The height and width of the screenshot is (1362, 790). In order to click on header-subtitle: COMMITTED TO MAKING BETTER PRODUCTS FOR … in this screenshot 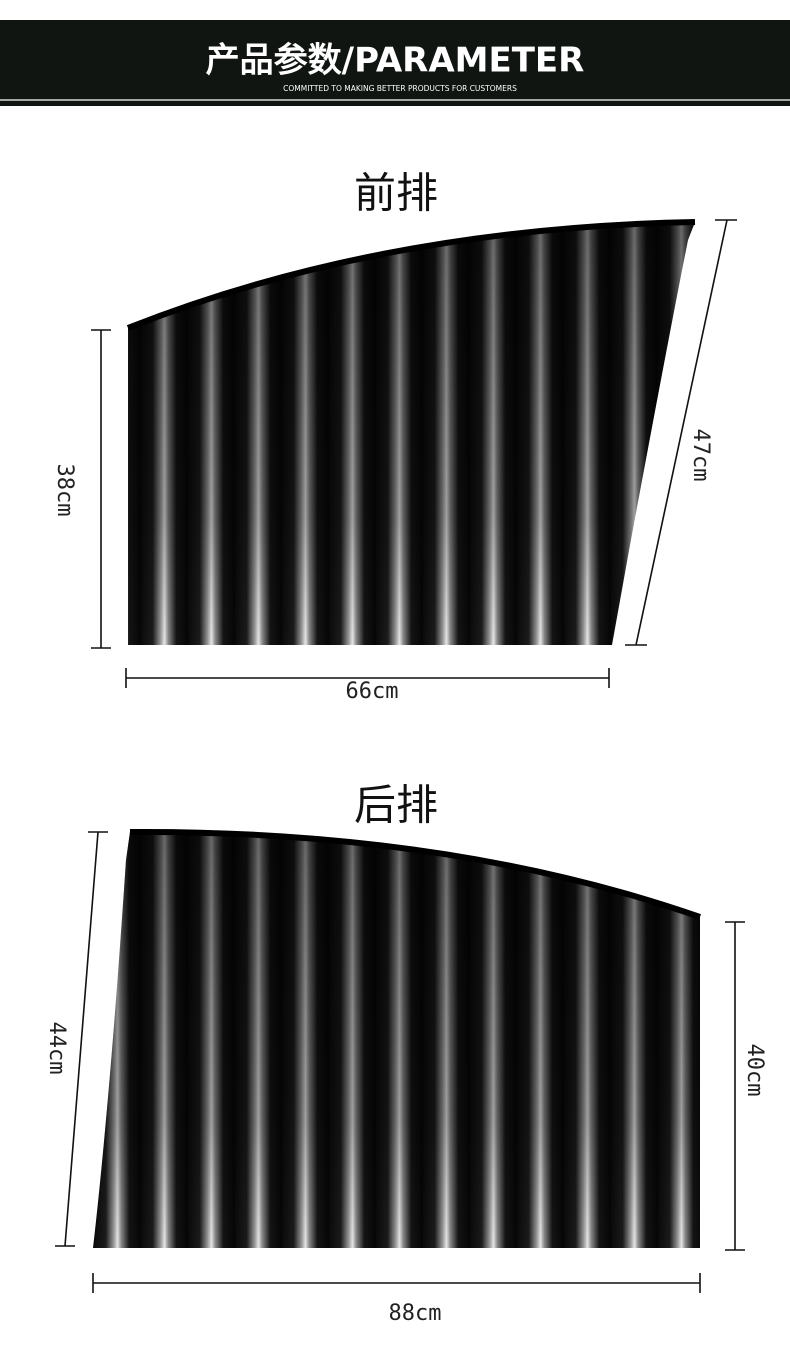, I will do `click(400, 88)`.